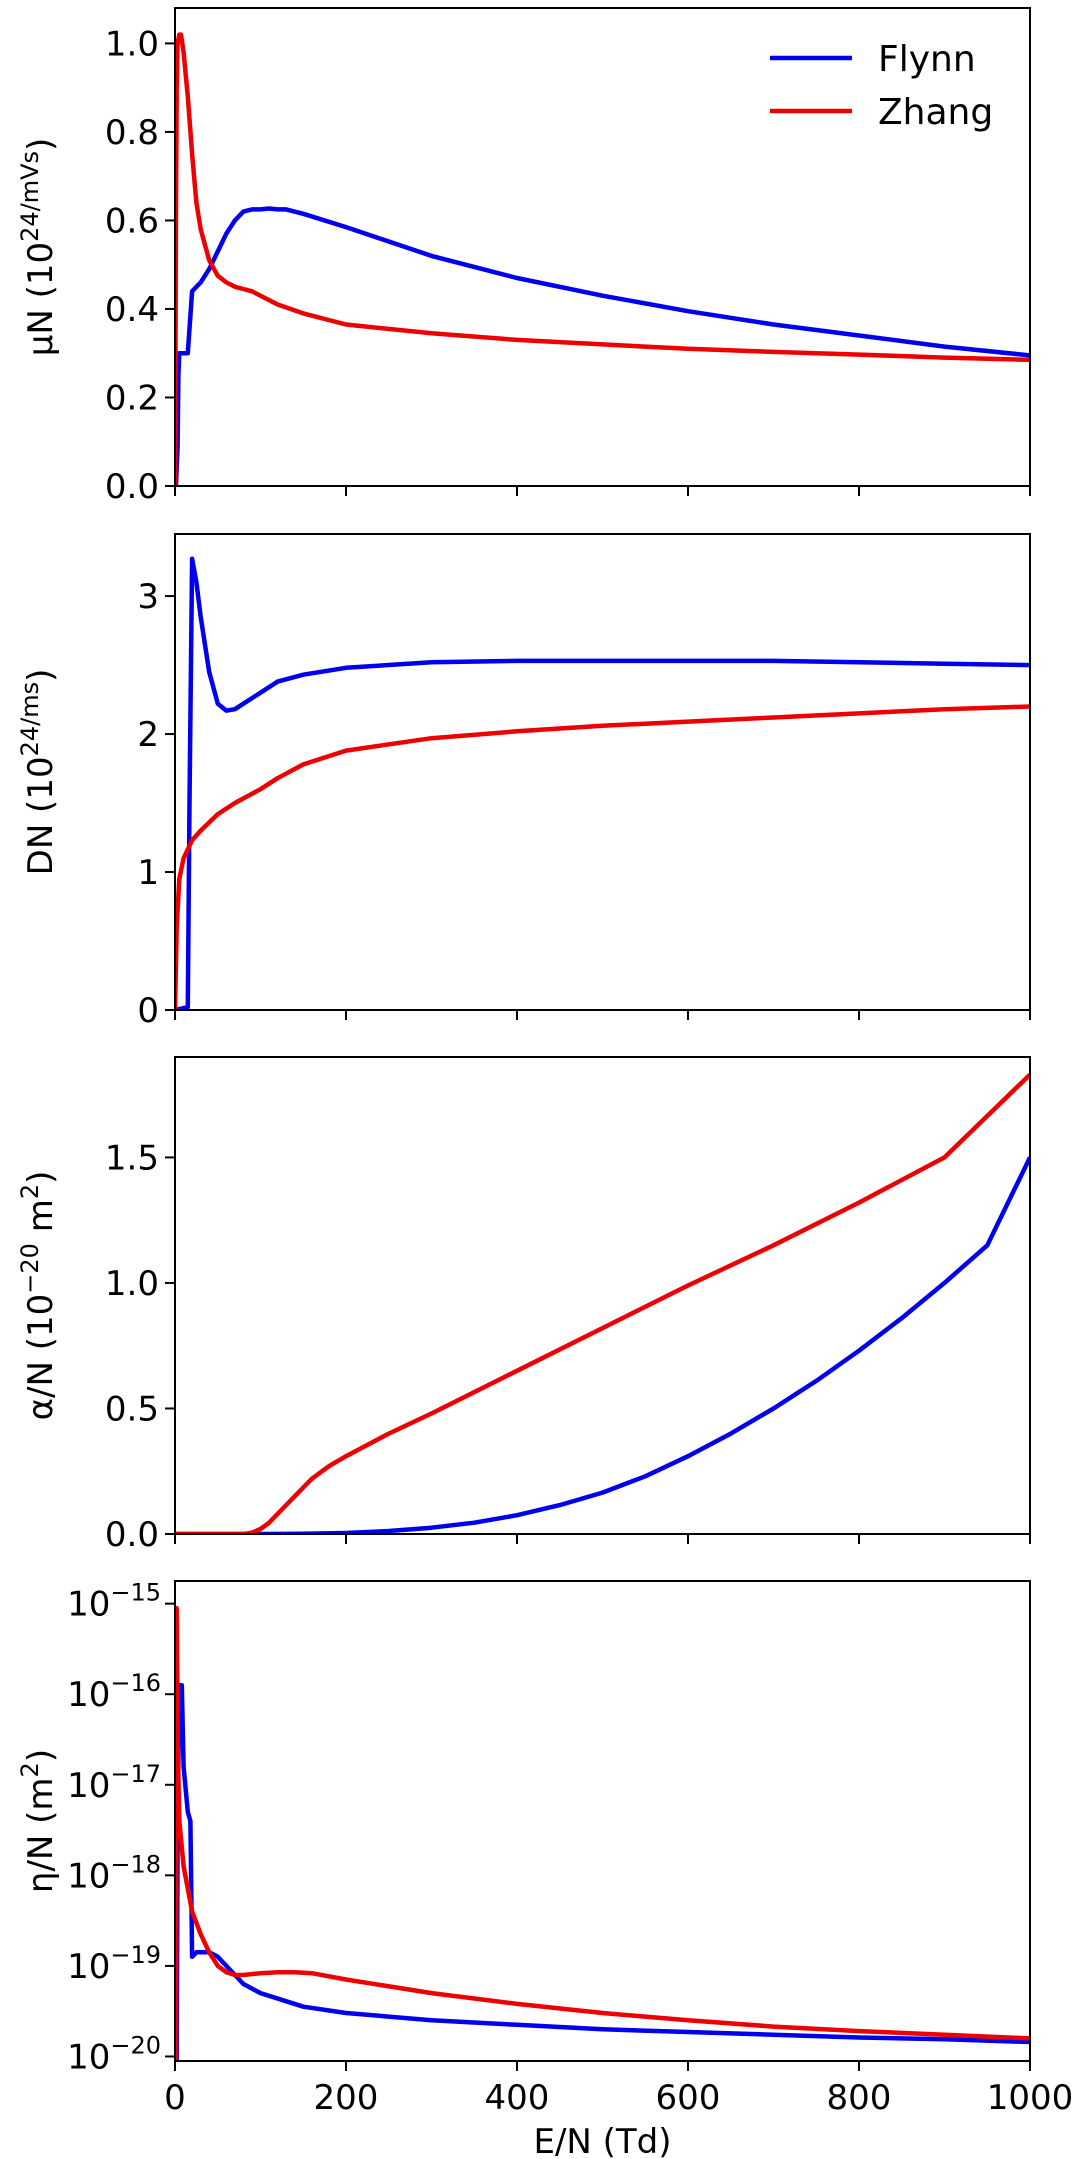 This screenshot has height=2159, width=1080. What do you see at coordinates (148, 873) in the screenshot?
I see `y-tick-label: 1` at bounding box center [148, 873].